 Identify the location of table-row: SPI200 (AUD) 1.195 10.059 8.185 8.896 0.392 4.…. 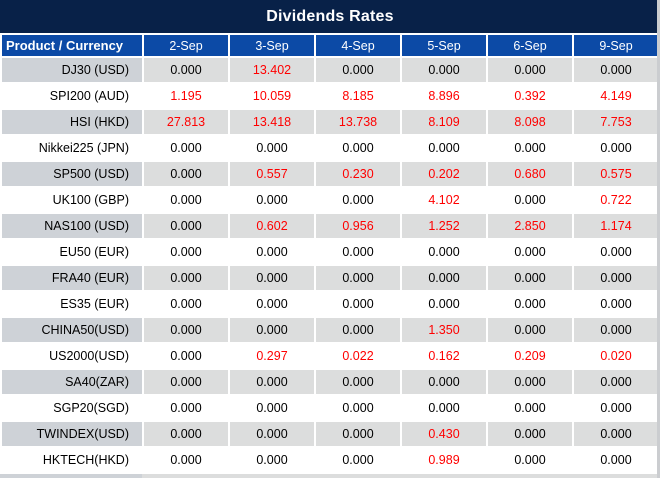
(330, 96).